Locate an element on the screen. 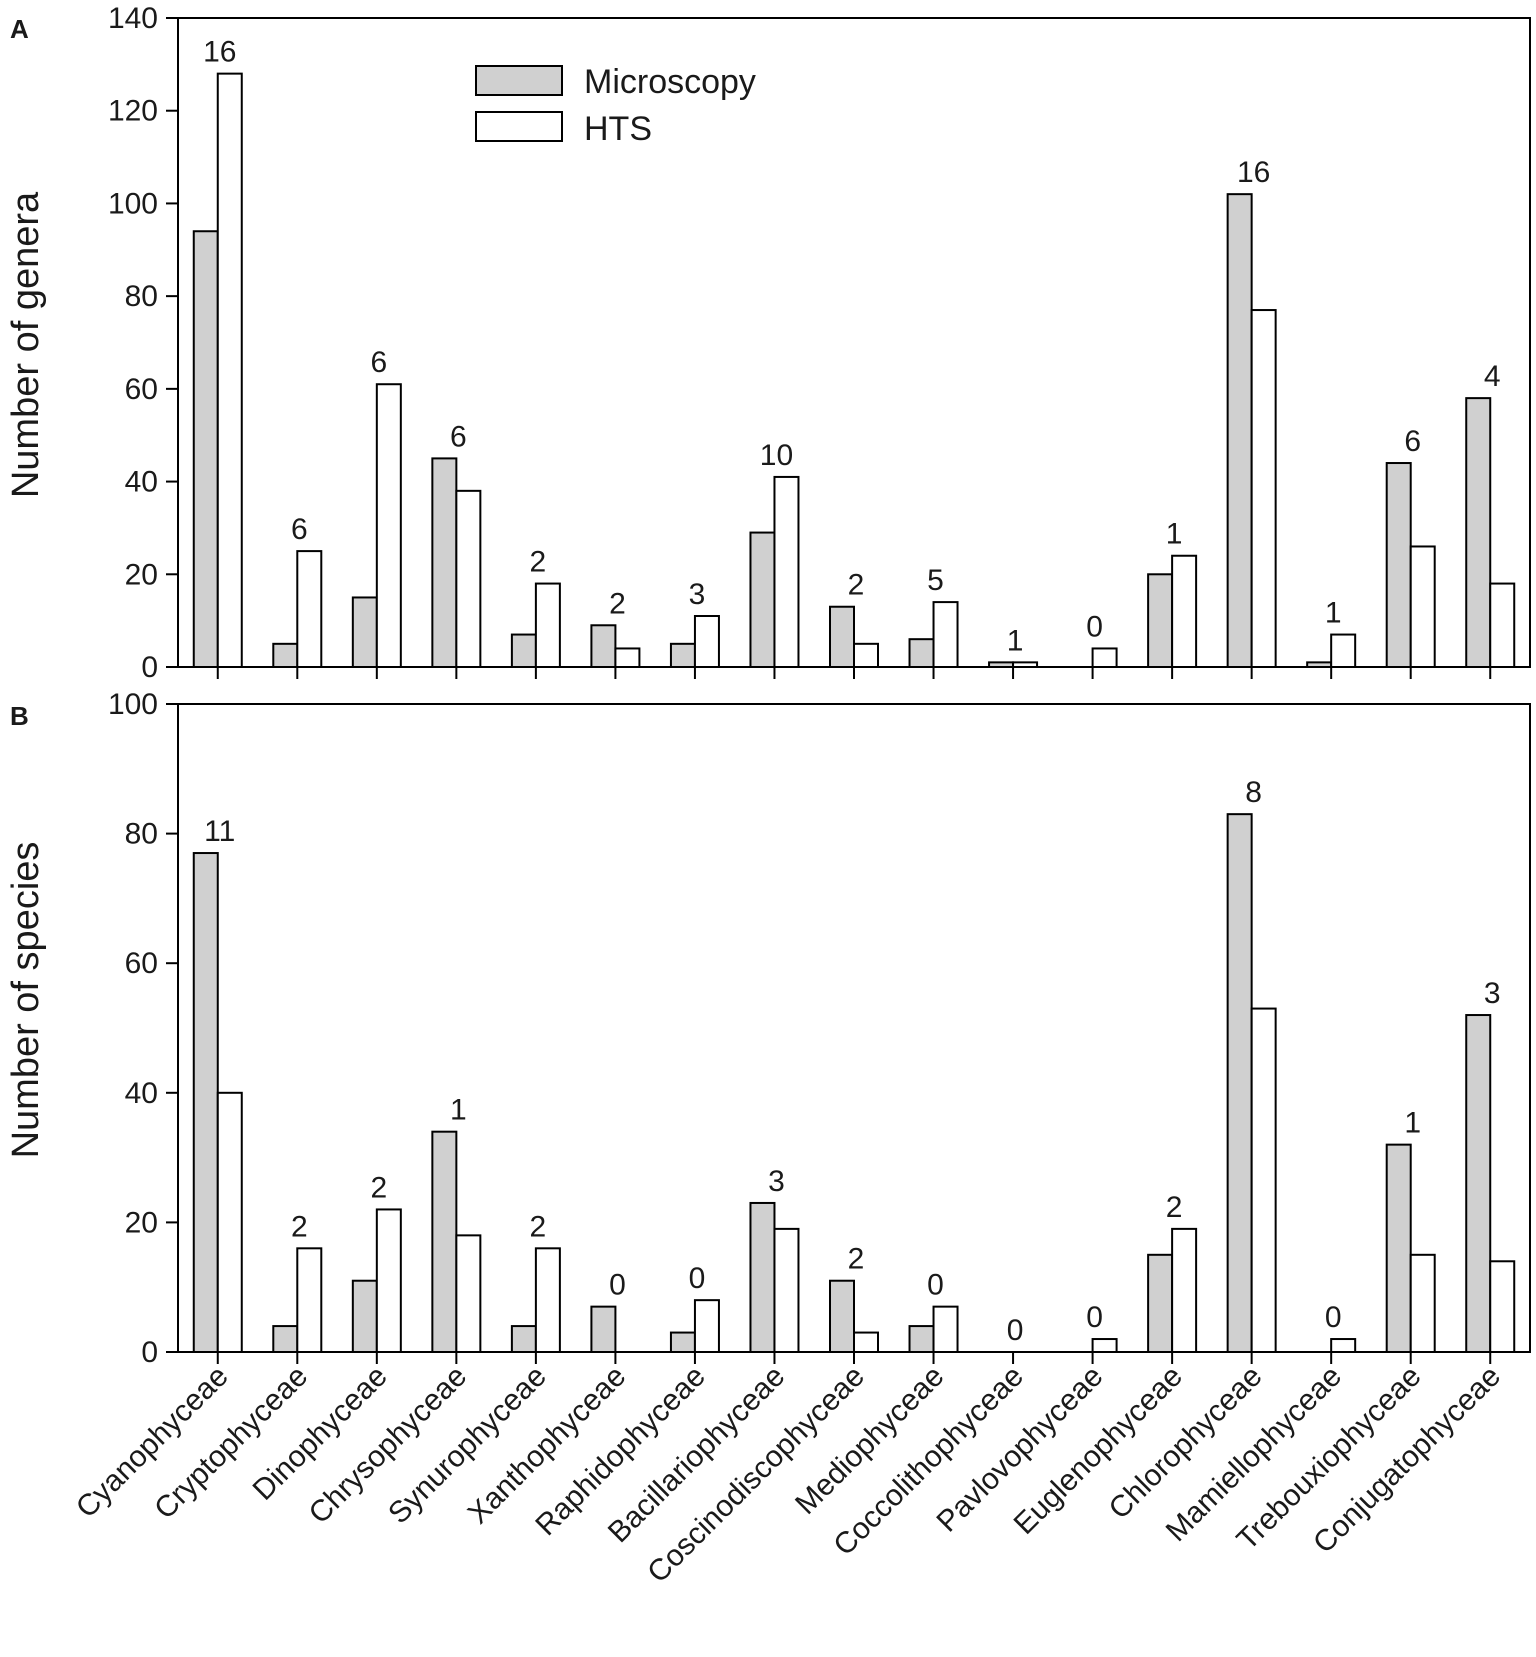 The height and width of the screenshot is (1657, 1536). legend-microscopy-label: Microscopy is located at coordinates (670, 82).